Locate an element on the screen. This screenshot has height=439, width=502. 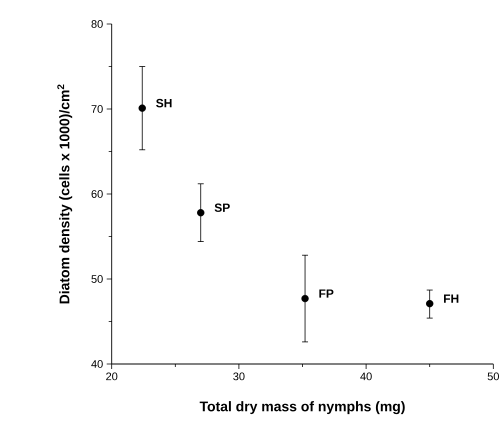
x-tick-label: 20 is located at coordinates (112, 376).